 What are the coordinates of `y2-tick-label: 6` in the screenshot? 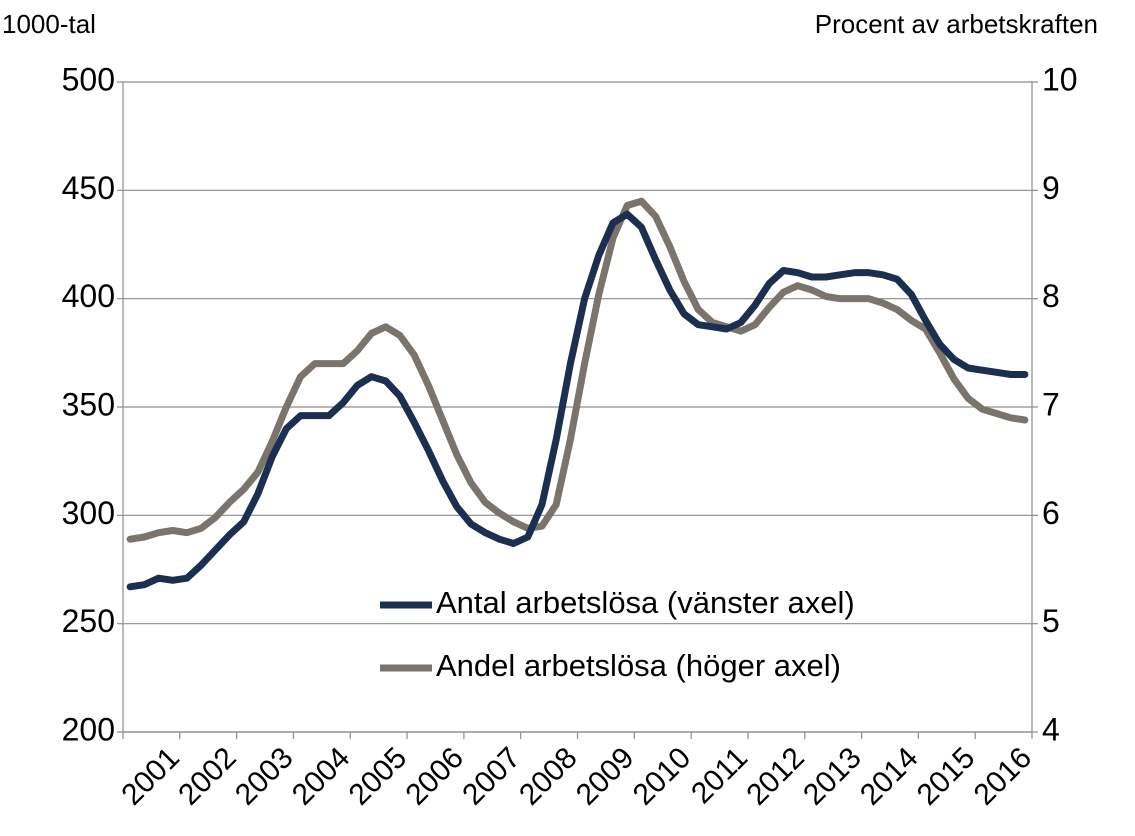 It's located at (1051, 513).